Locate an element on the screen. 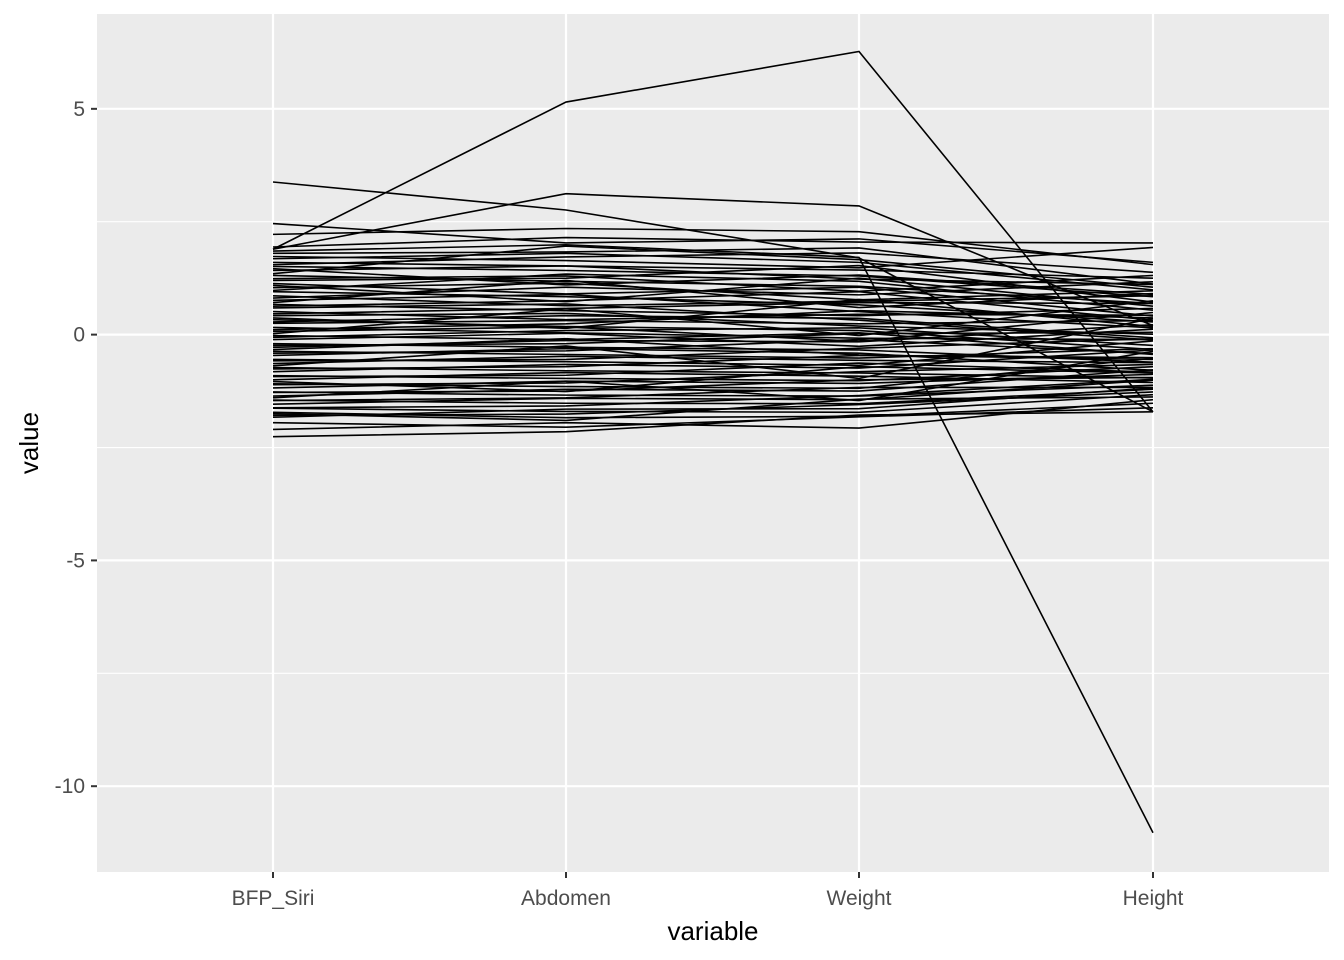  x-tick-label-weight: Weight is located at coordinates (859, 898).